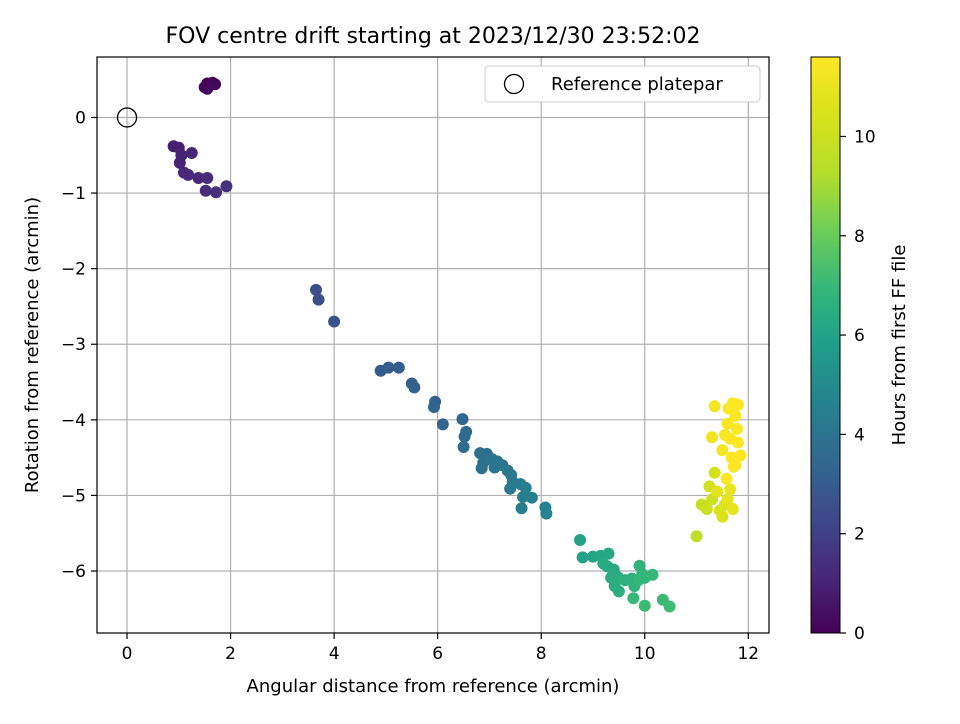  Describe the element at coordinates (637, 84) in the screenshot. I see `legend-label: Reference platepar` at that location.